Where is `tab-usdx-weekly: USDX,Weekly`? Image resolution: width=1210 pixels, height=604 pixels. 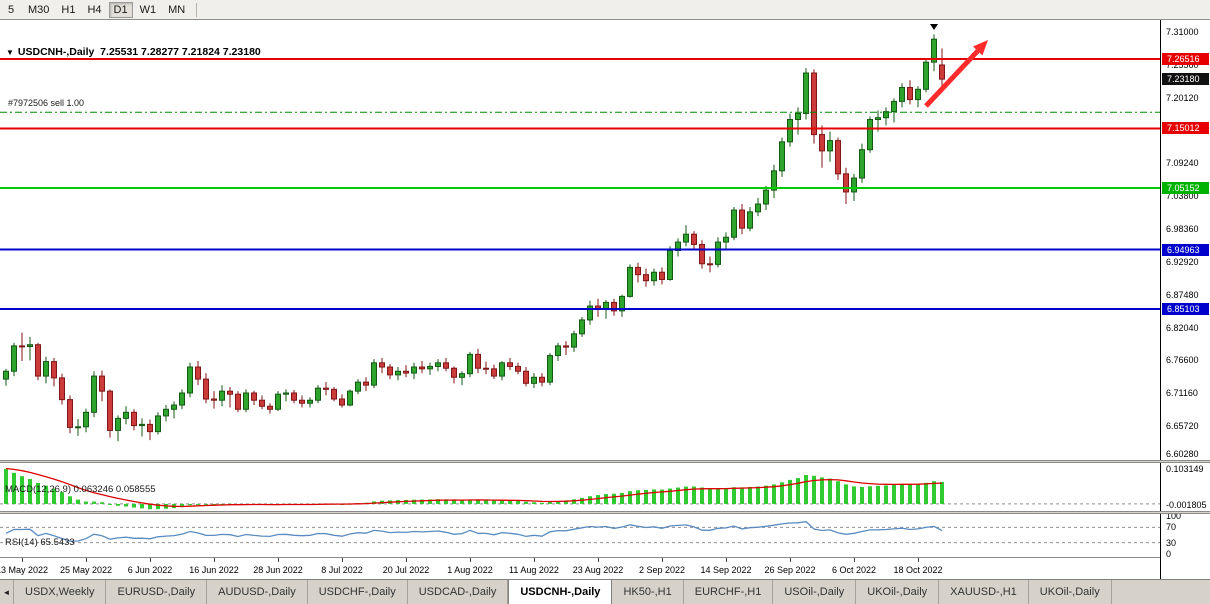 tab-usdx-weekly: USDX,Weekly is located at coordinates (60, 592).